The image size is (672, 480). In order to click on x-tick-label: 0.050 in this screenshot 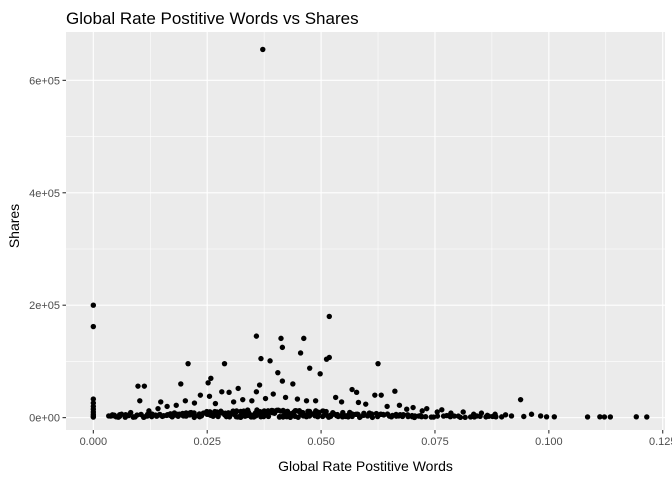, I will do `click(321, 442)`.